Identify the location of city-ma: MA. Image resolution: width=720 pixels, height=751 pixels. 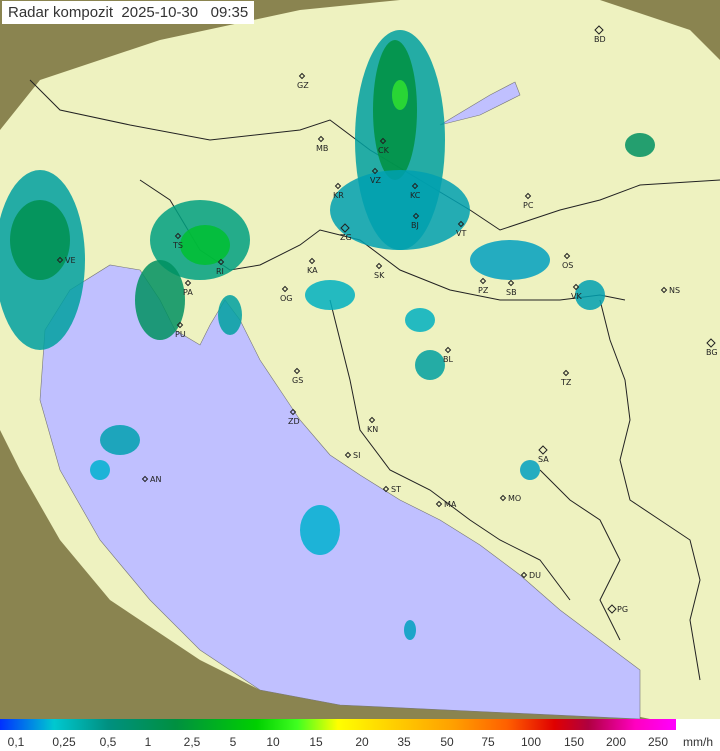
(446, 504).